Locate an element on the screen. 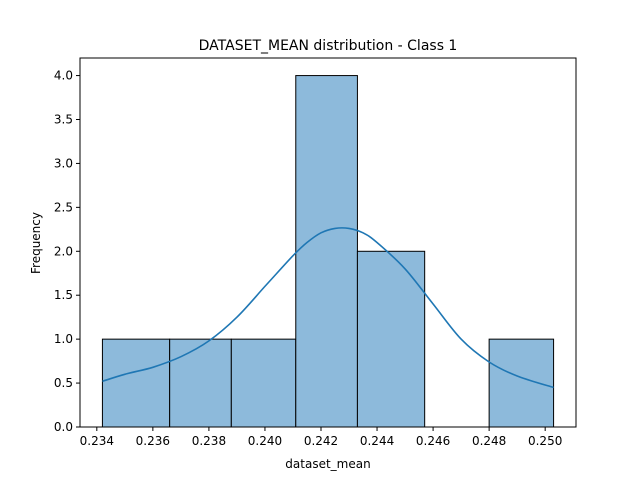 Image resolution: width=640 pixels, height=480 pixels. x-tick-label: 0.244 is located at coordinates (377, 441).